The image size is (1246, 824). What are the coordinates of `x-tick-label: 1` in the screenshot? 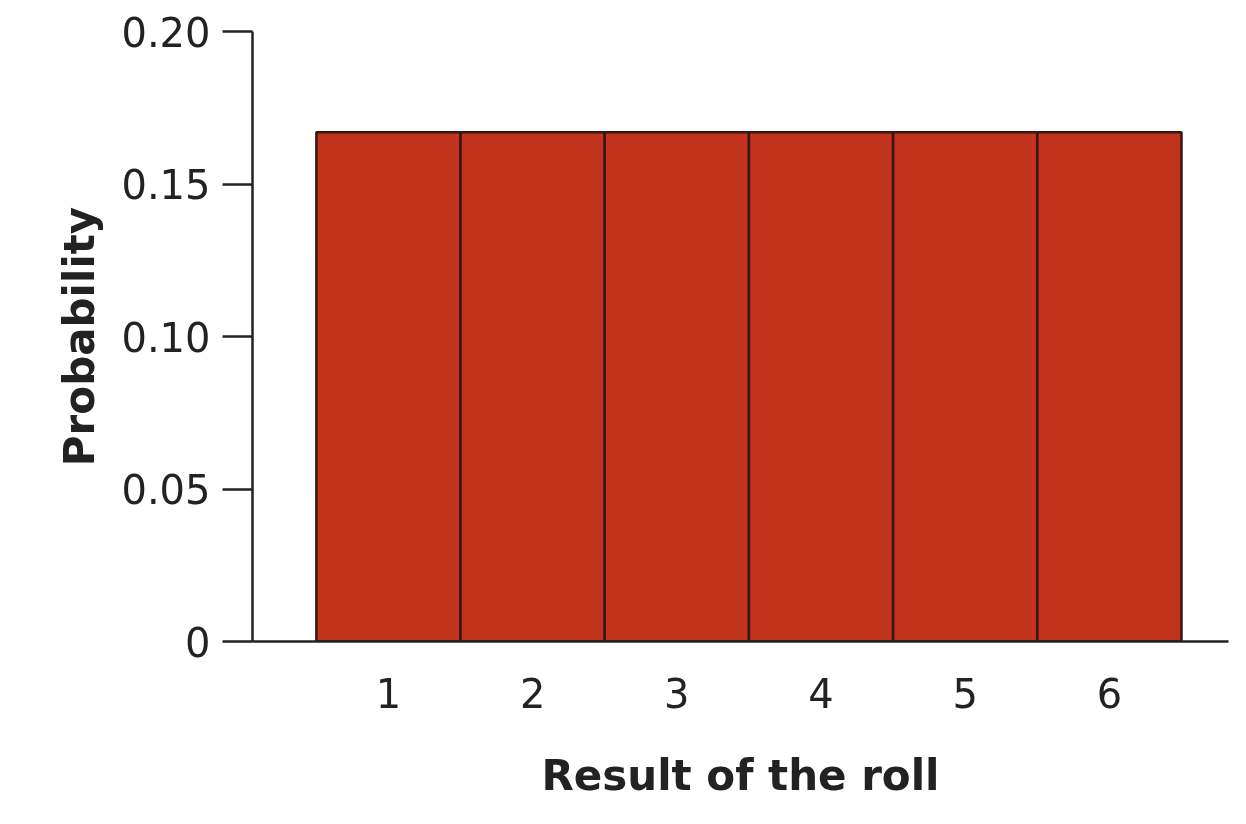 It's located at (388, 693).